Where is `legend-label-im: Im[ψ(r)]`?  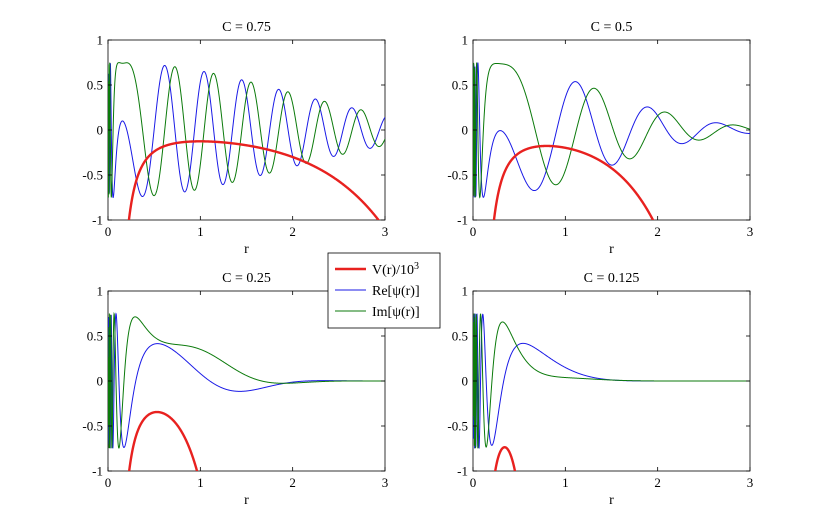
legend-label-im: Im[ψ(r)] is located at coordinates (396, 312).